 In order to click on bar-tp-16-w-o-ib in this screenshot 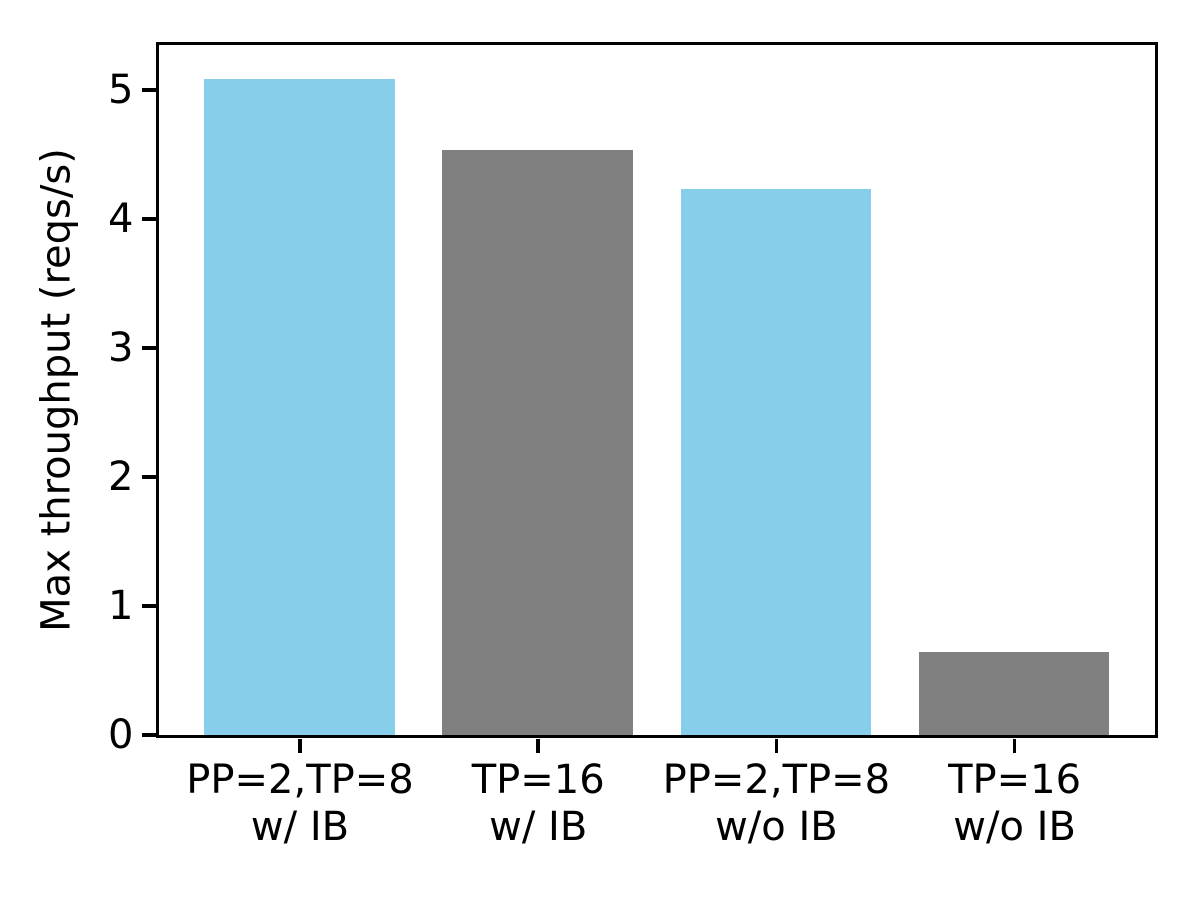, I will do `click(1014, 693)`.